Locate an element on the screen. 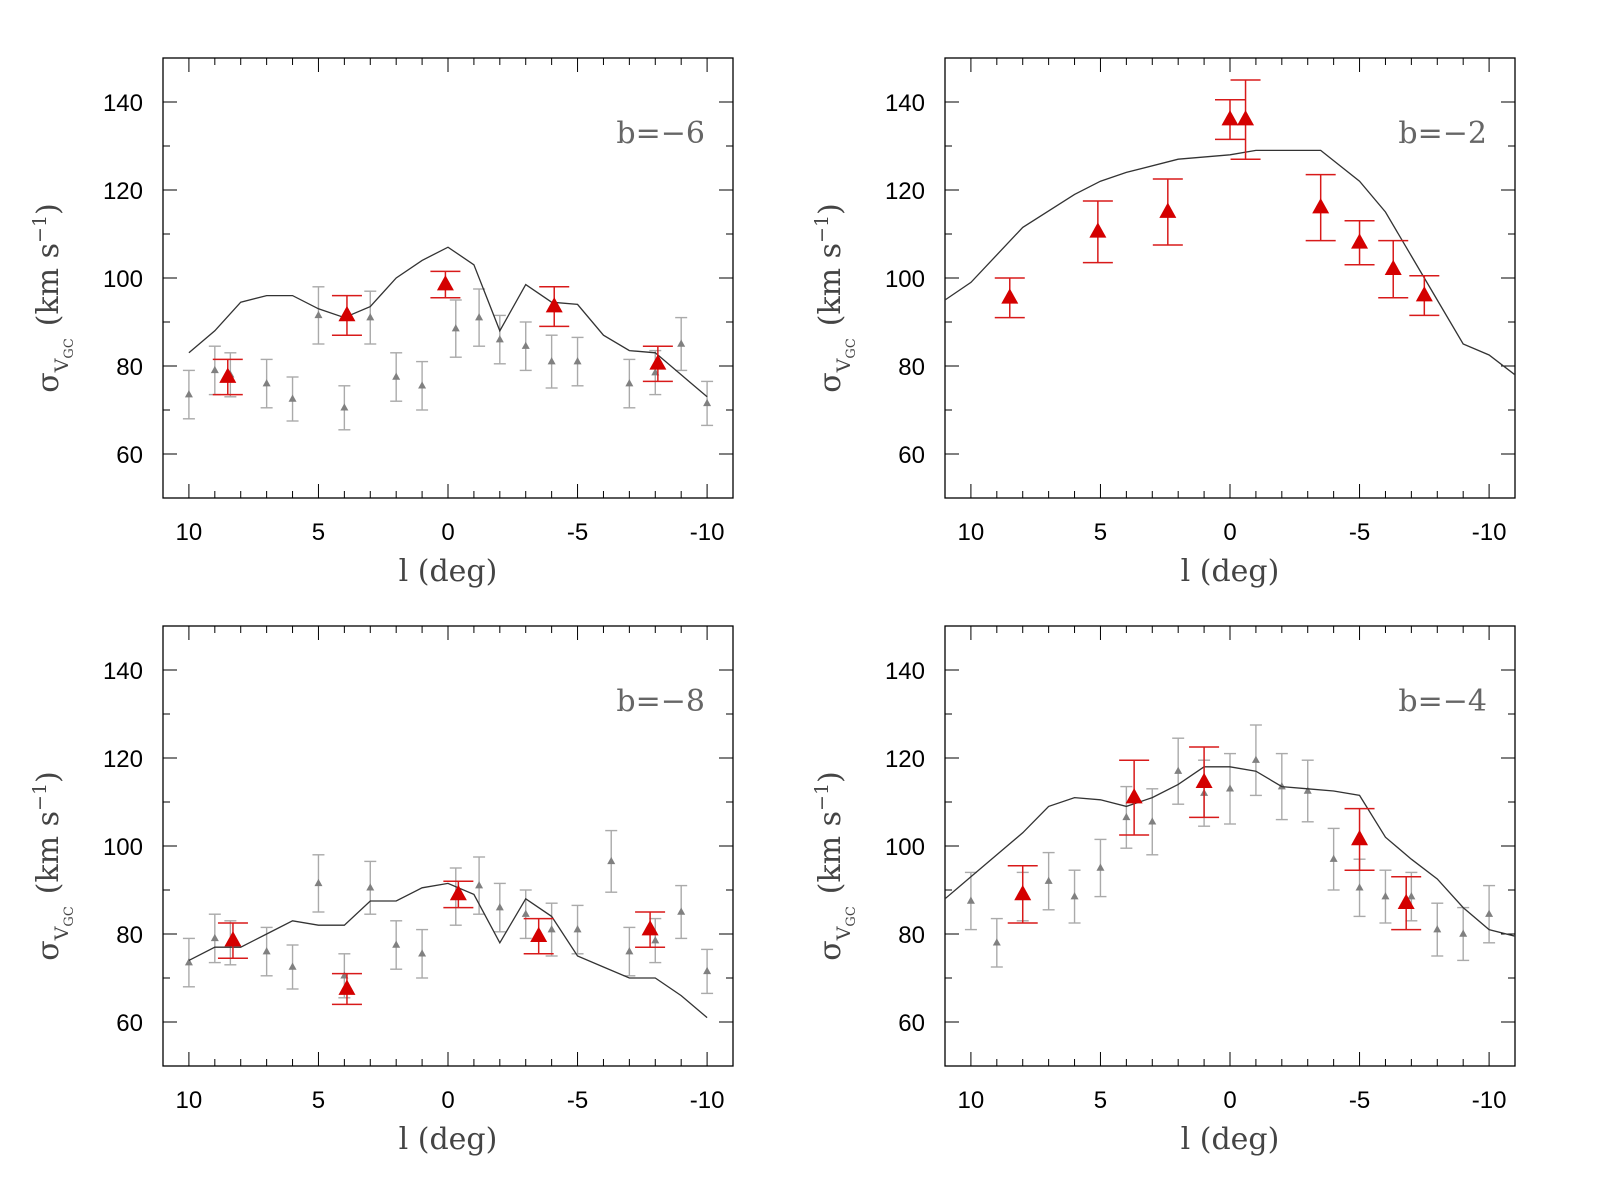  panel-label: b=−2 is located at coordinates (1442, 133).